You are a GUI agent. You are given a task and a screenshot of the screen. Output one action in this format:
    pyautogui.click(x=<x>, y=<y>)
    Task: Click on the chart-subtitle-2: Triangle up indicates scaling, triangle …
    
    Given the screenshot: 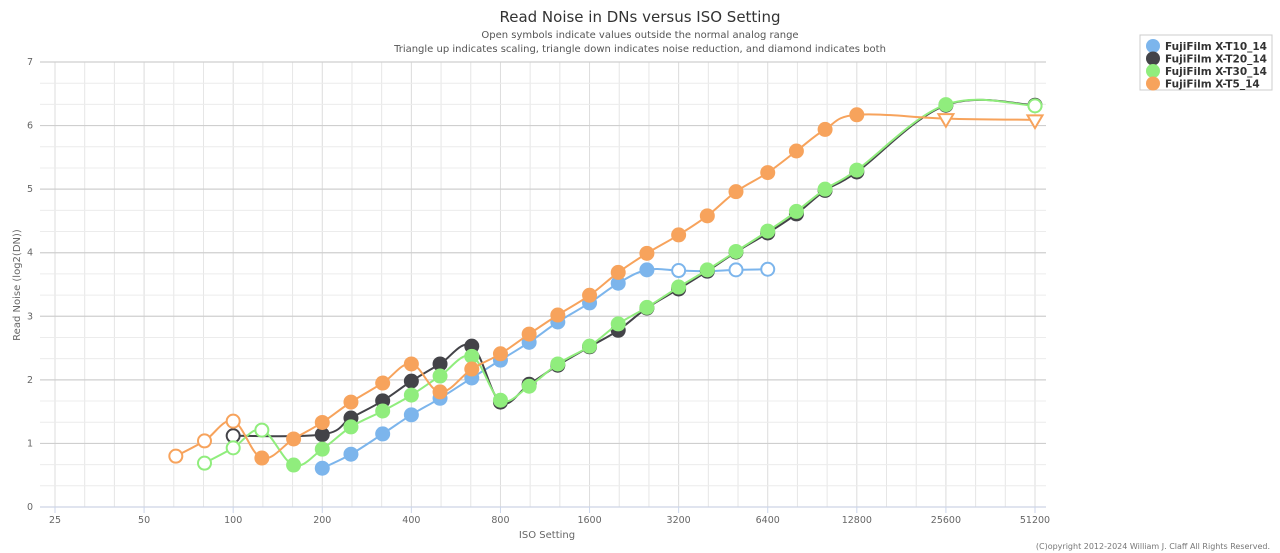 What is the action you would take?
    pyautogui.click(x=639, y=49)
    